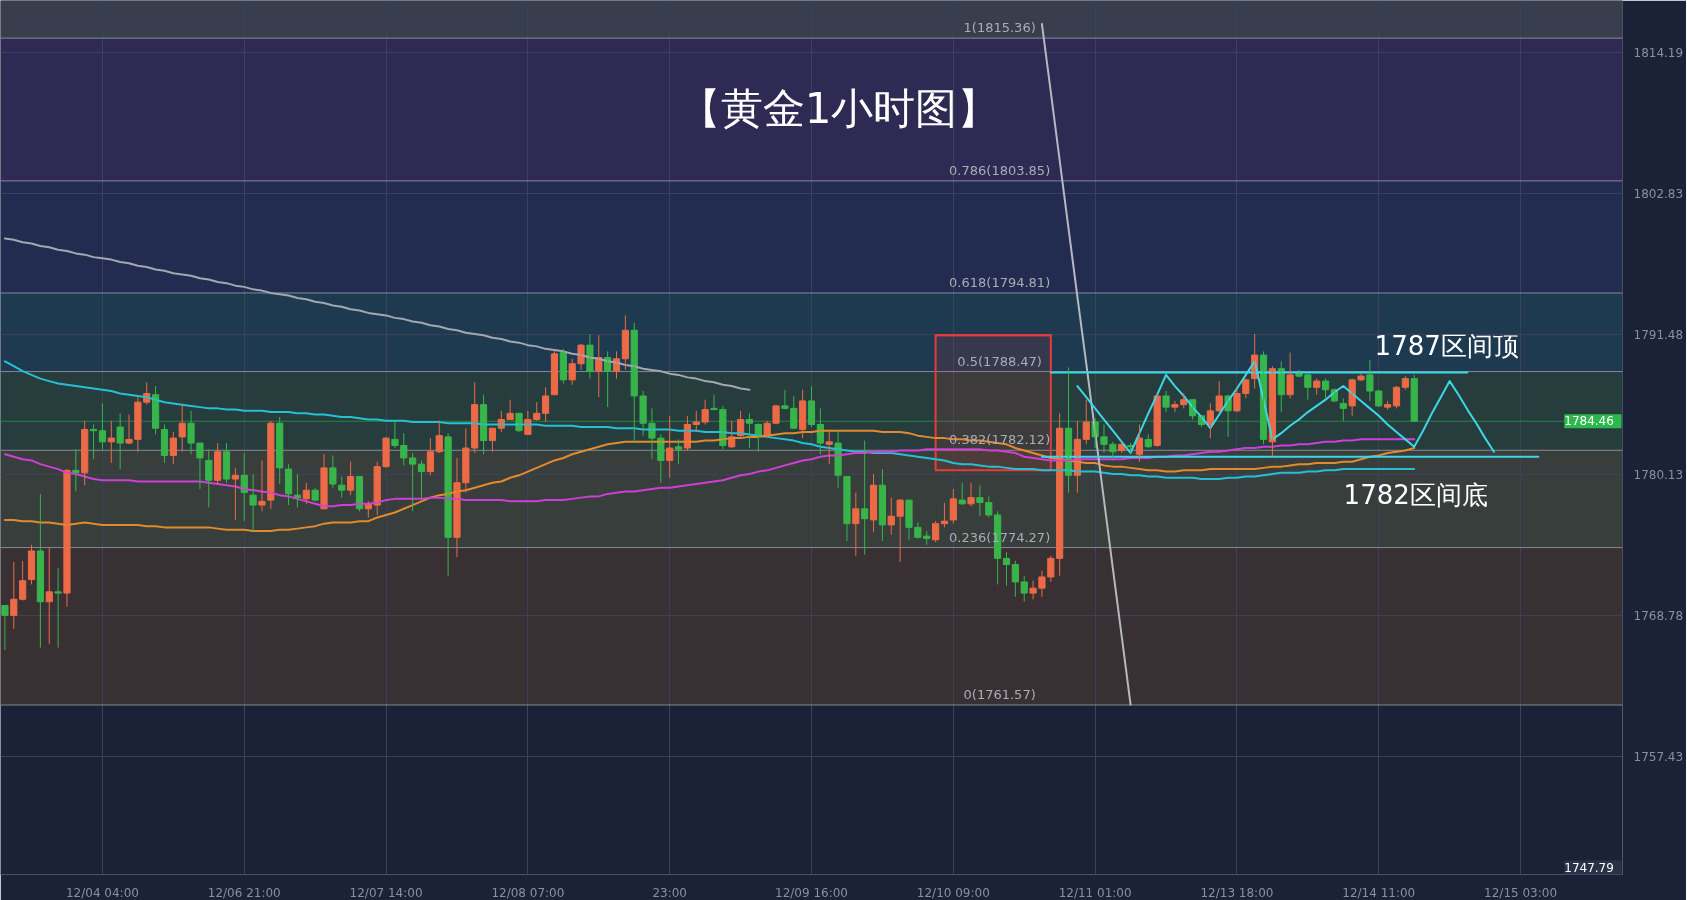  I want to click on text: 【黄金1小时图】, so click(839, 108).